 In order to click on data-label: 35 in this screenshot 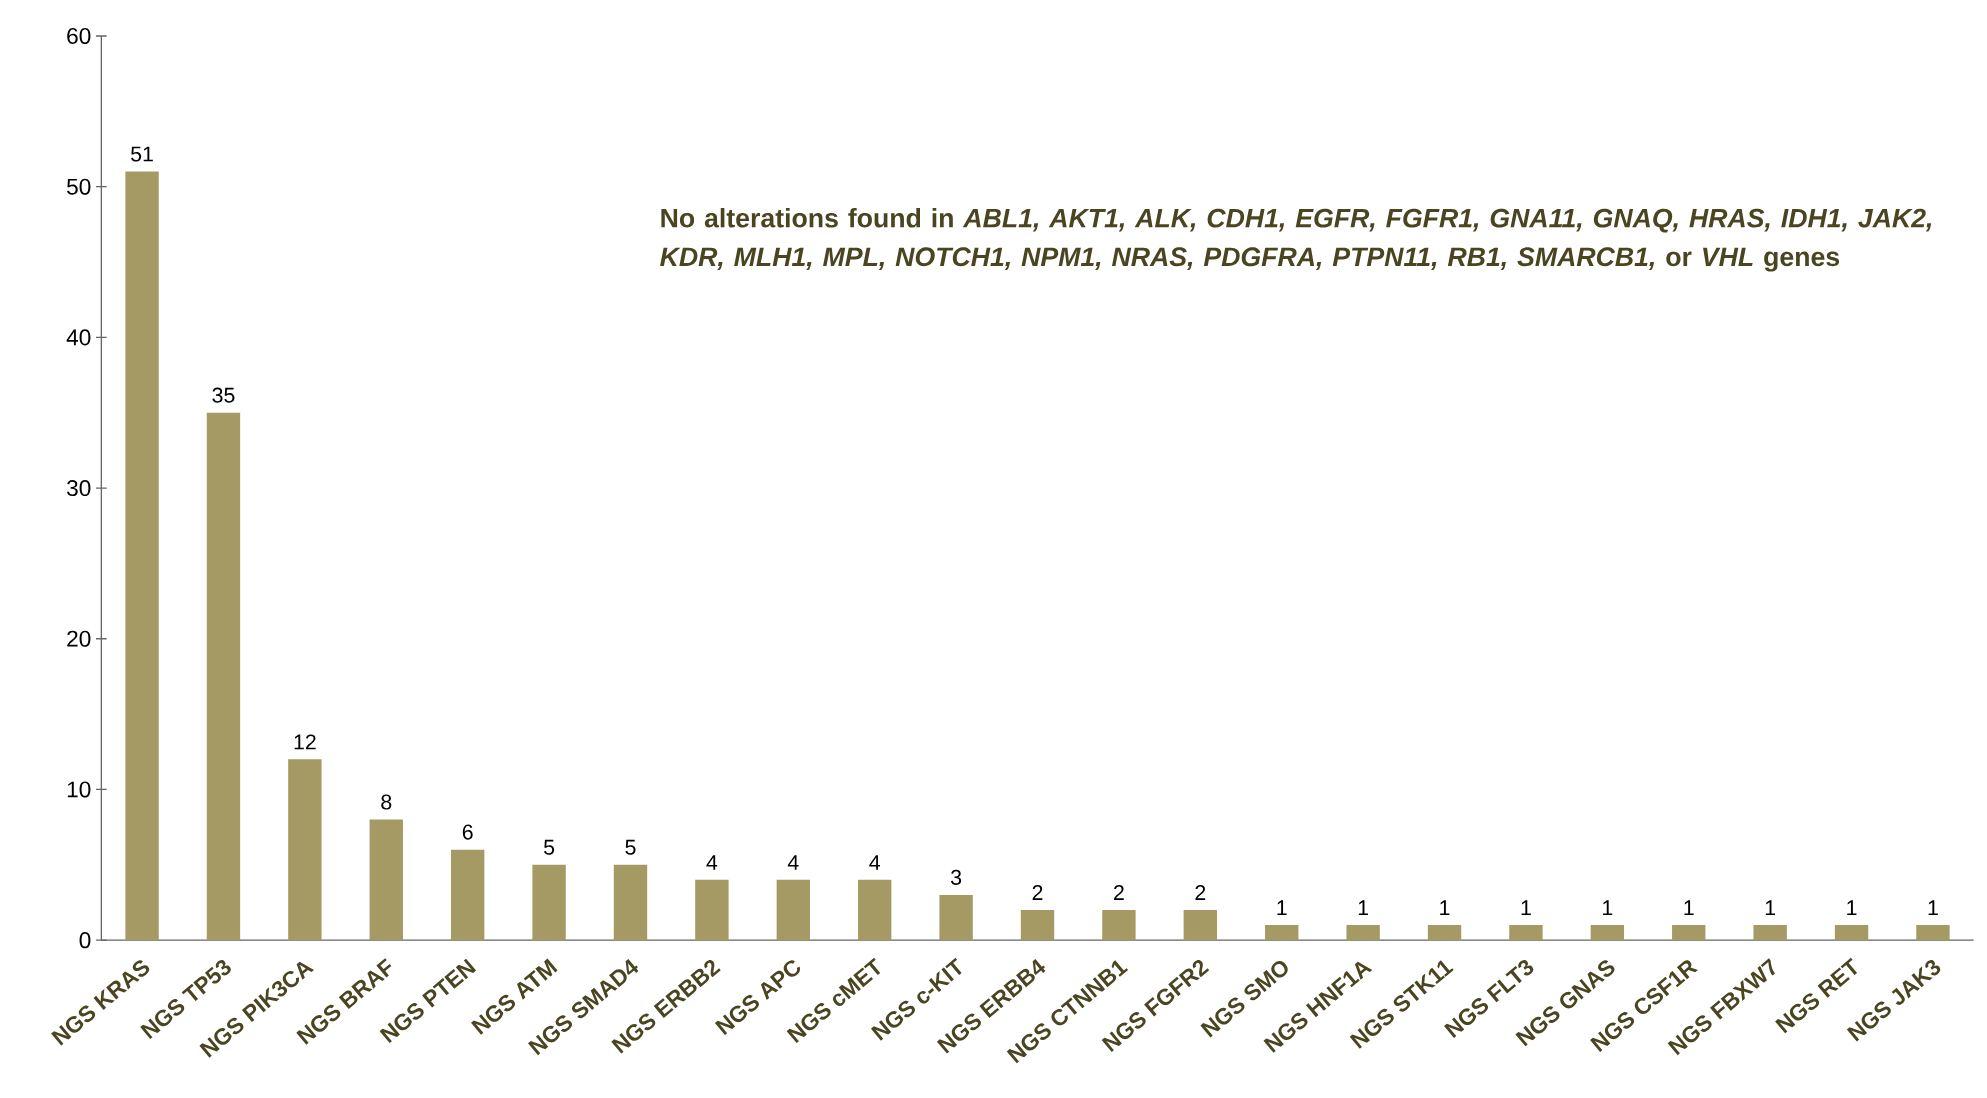, I will do `click(223, 395)`.